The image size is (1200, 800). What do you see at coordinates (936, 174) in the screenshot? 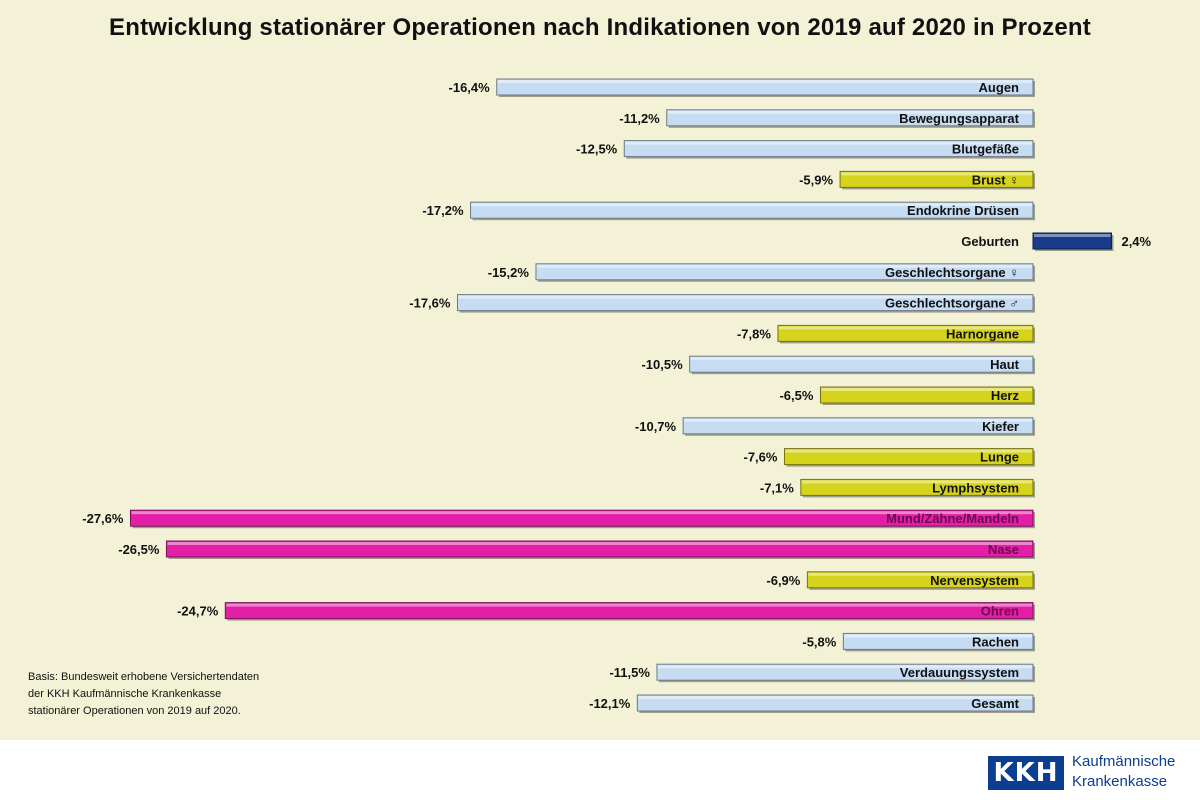
I see `bar-highlight-brust` at bounding box center [936, 174].